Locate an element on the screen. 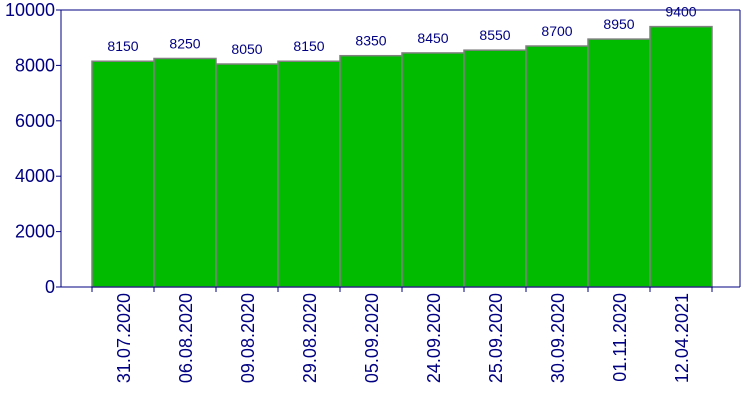  data-label-4: 8150 is located at coordinates (308, 46).